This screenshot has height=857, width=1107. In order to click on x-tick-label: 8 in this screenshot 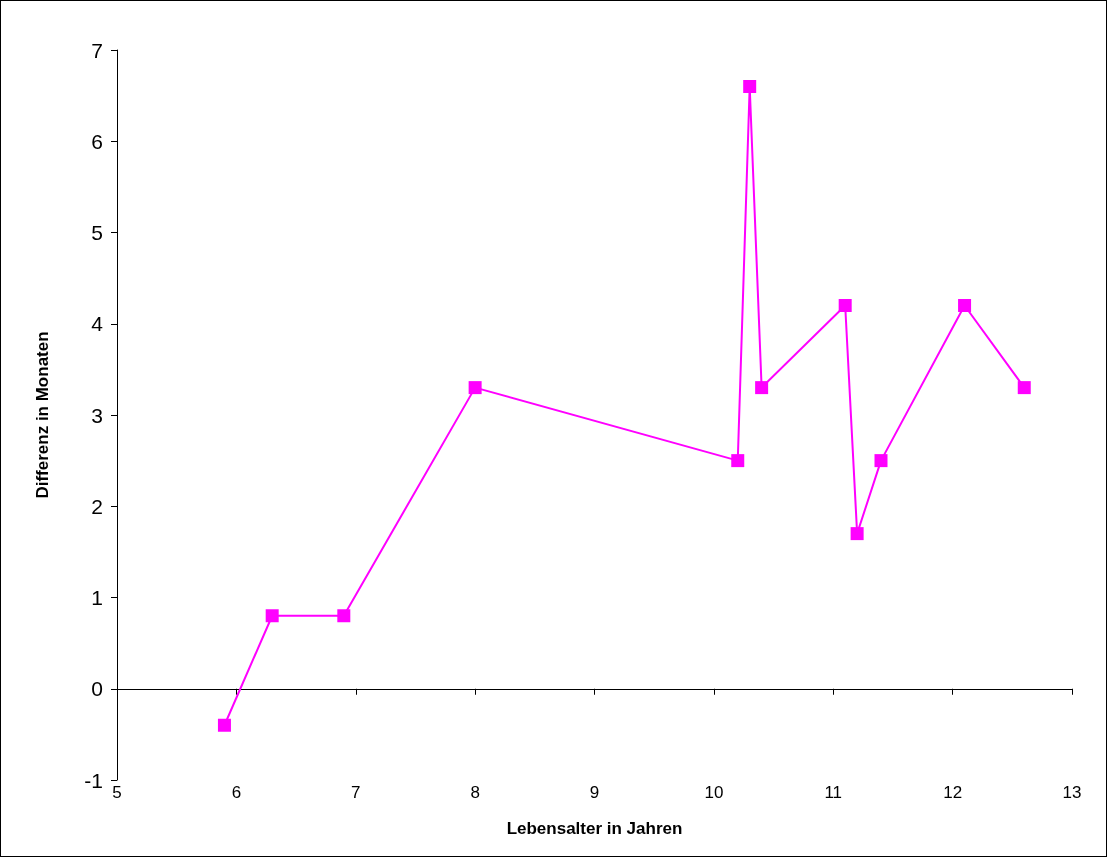, I will do `click(475, 792)`.